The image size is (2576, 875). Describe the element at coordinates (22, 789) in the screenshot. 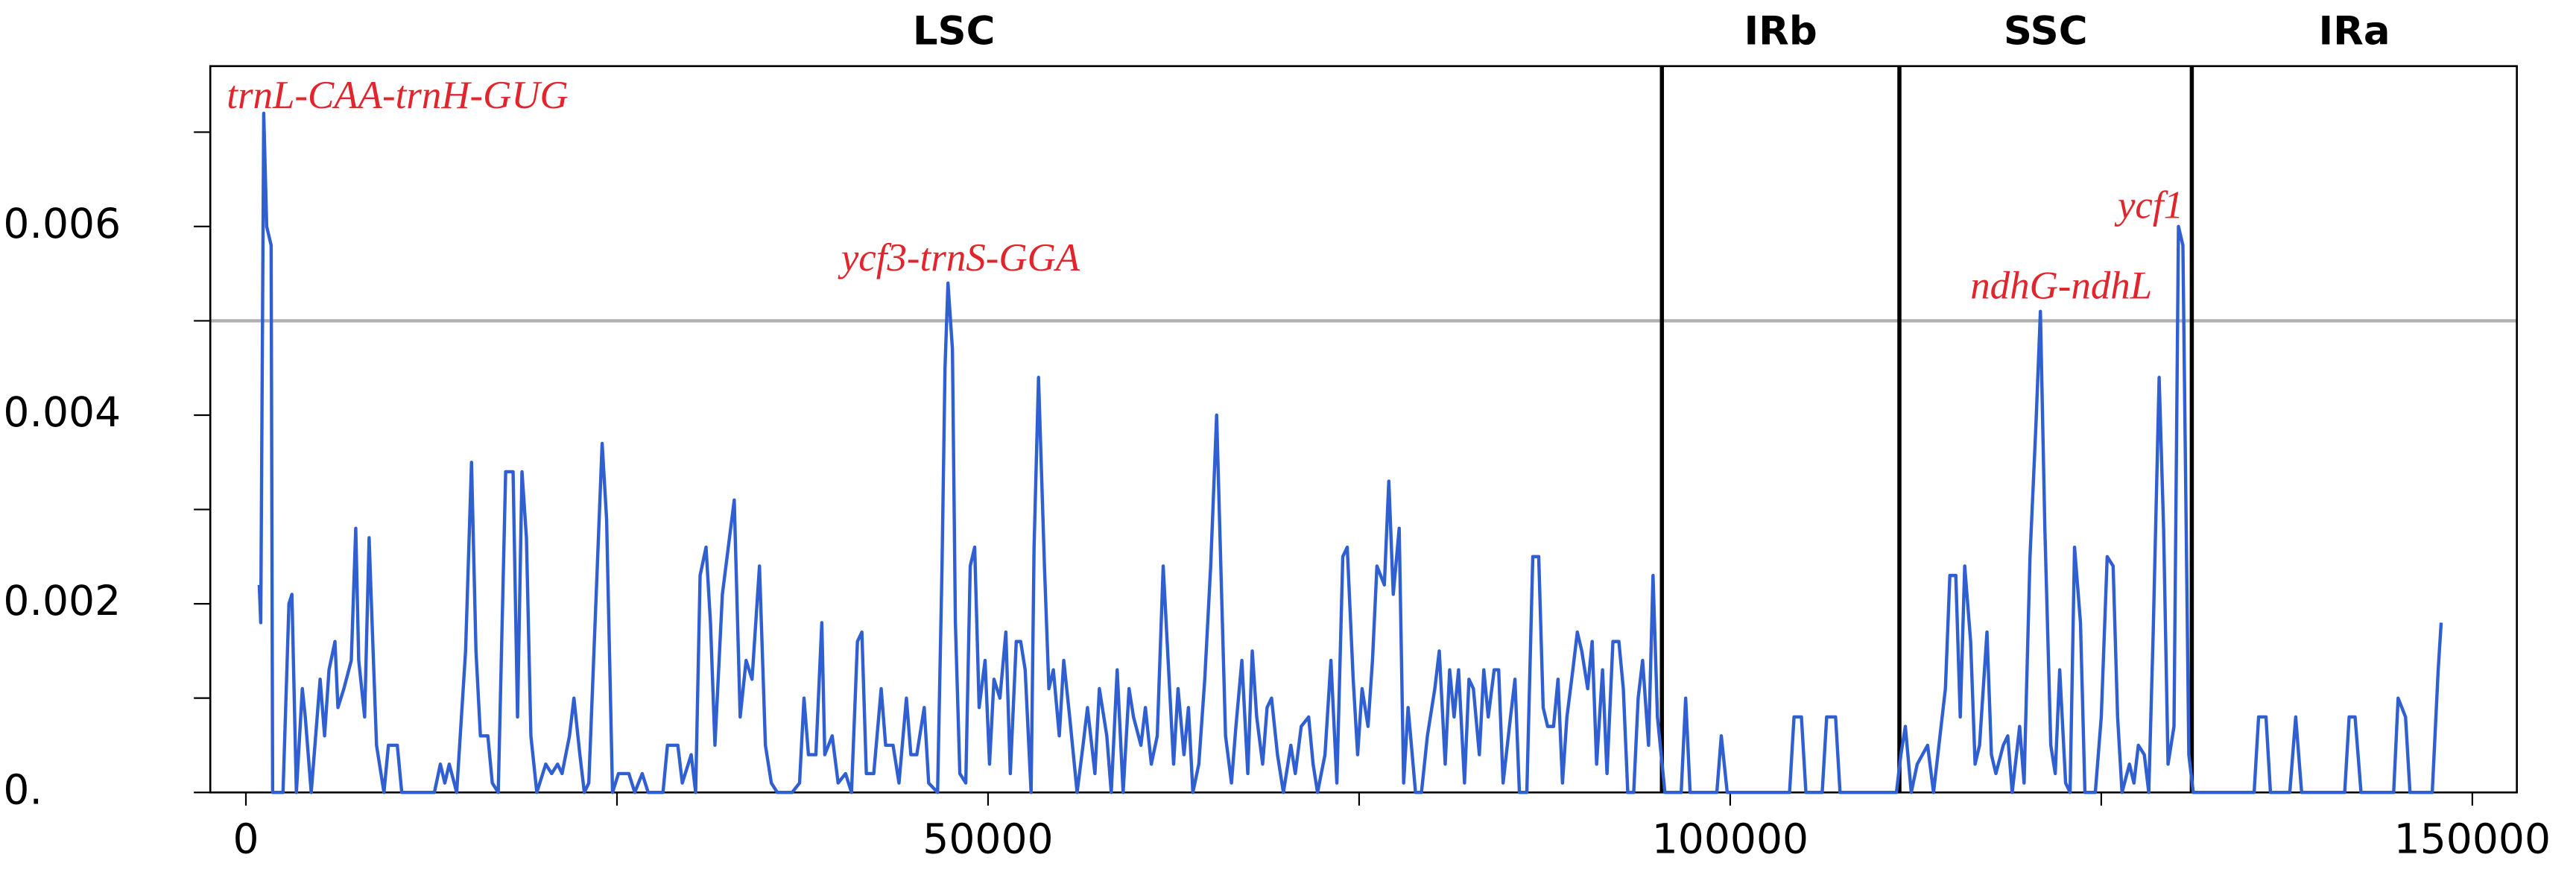

I see `y-tick-label: 0.` at that location.